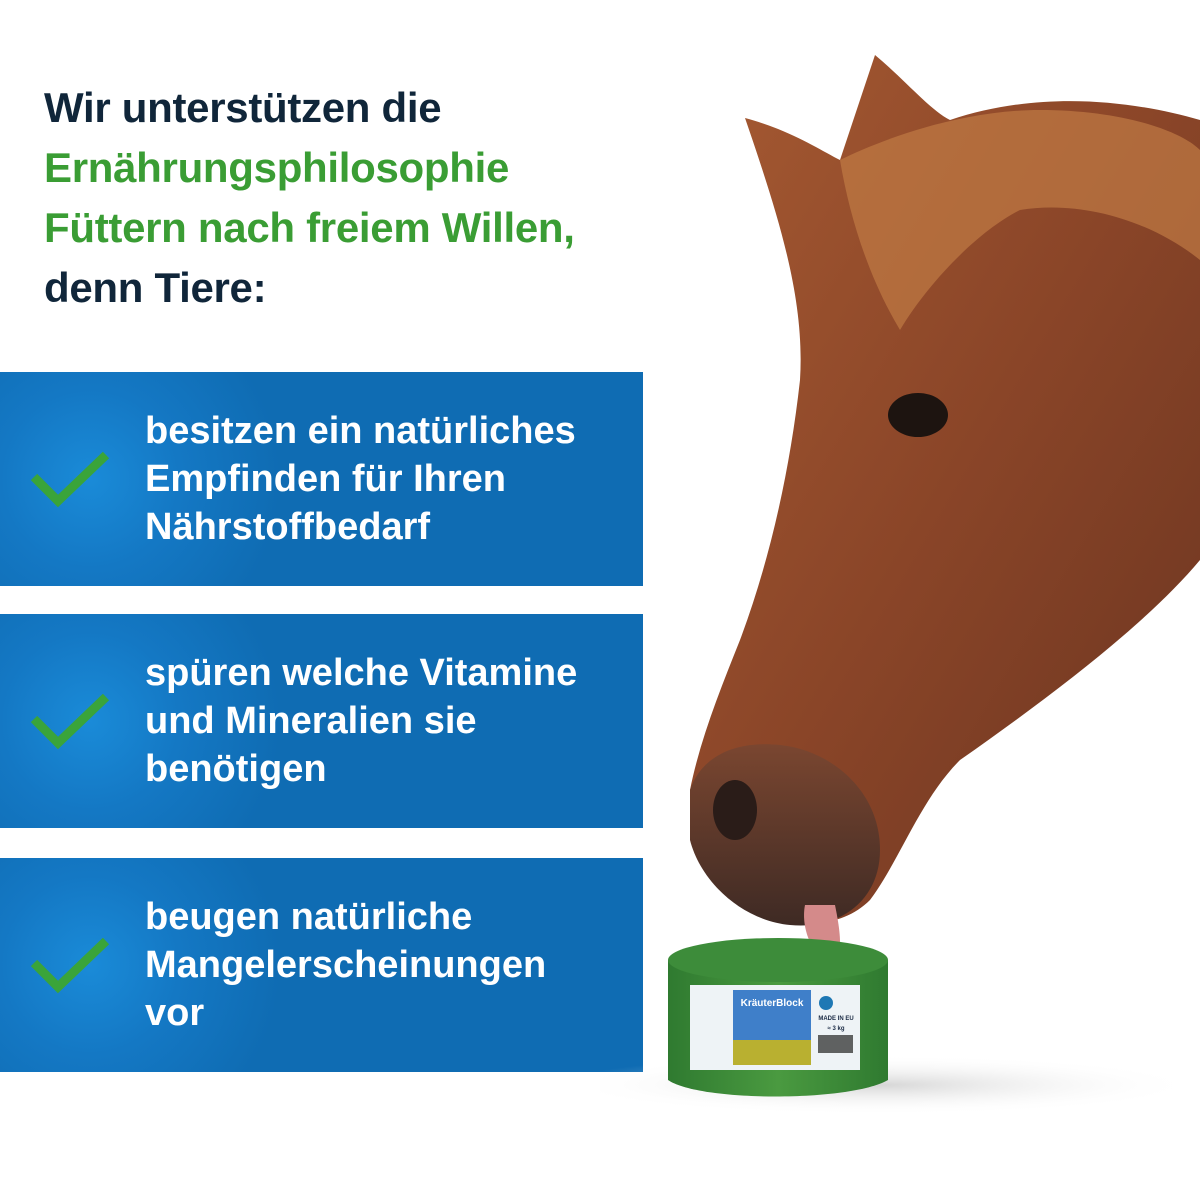  What do you see at coordinates (175, 1013) in the screenshot?
I see `benefit-line: vor` at bounding box center [175, 1013].